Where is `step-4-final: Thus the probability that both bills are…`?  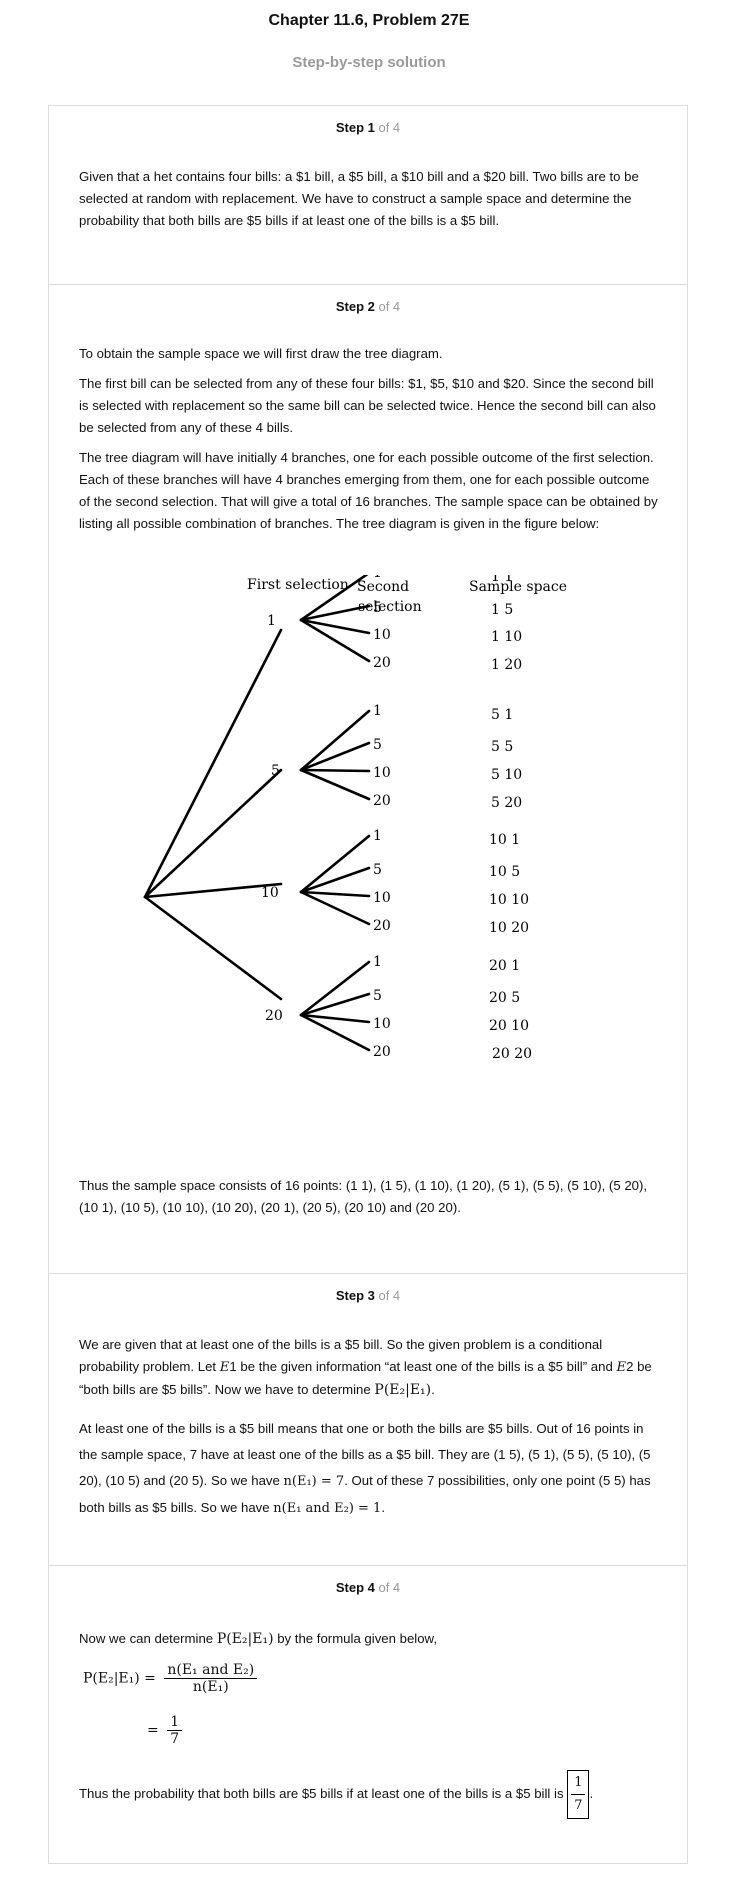
step-4-final: Thus the probability that both bills are… is located at coordinates (369, 1794).